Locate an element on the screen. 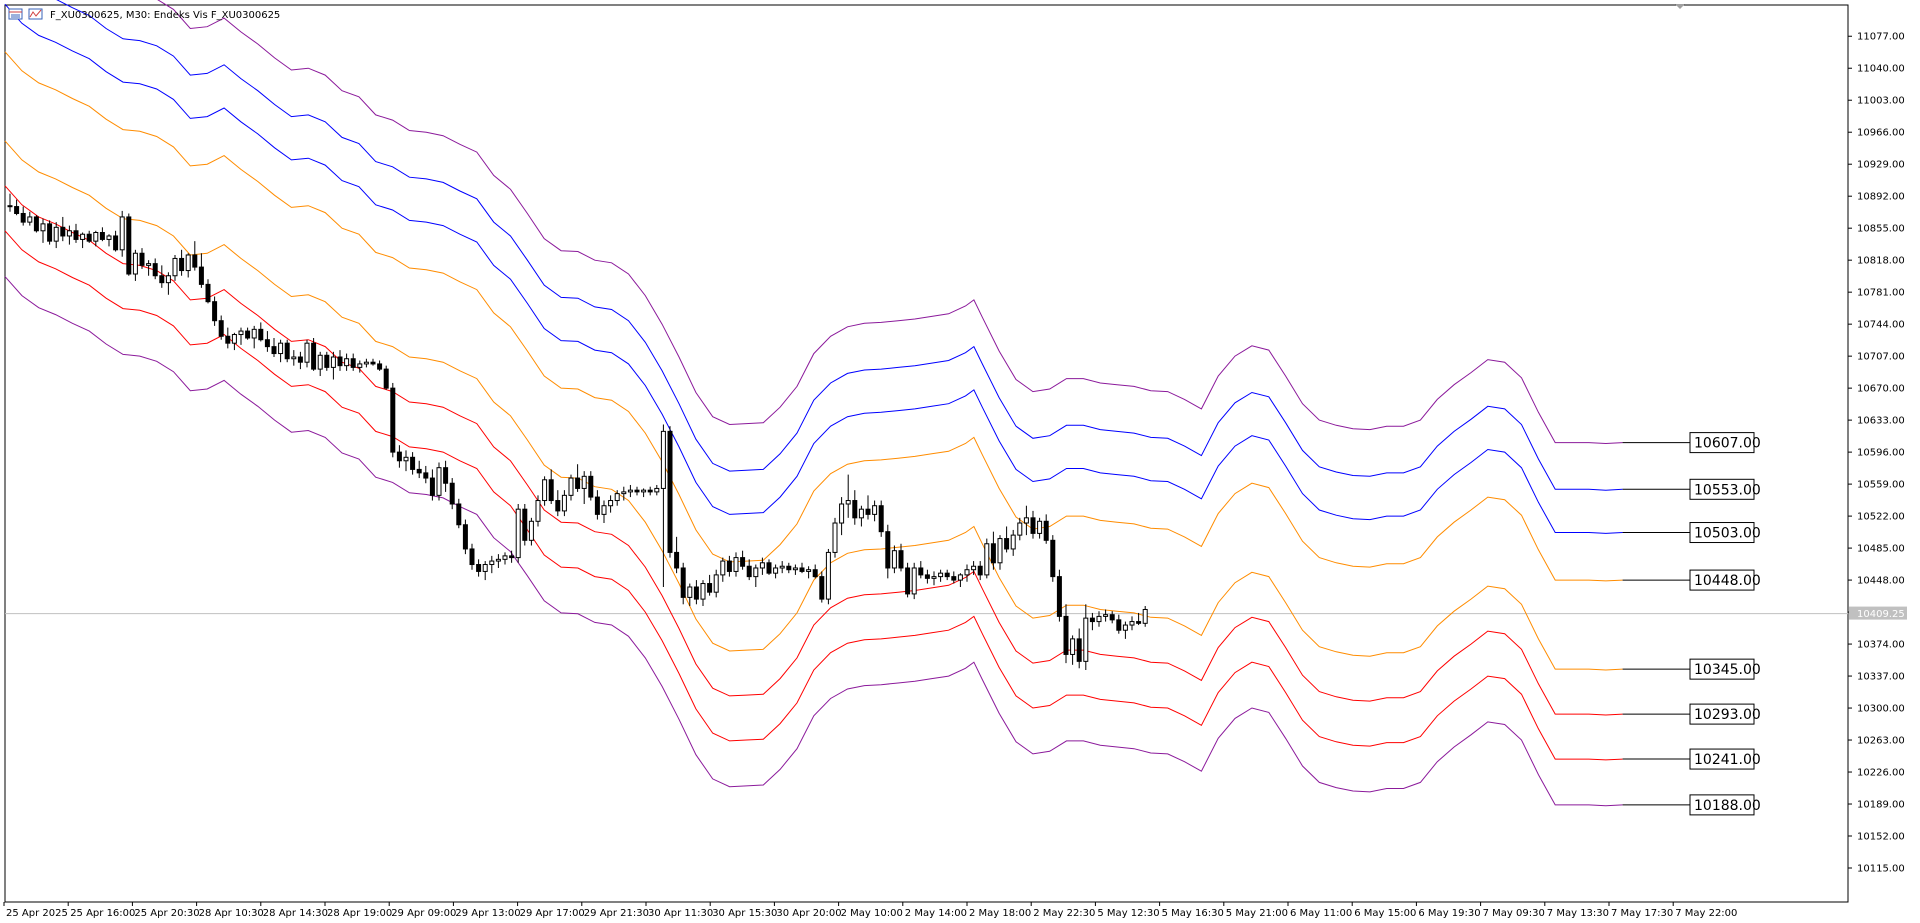 Image resolution: width=1920 pixels, height=923 pixels. x-tick-label: 29 Apr 21:30 is located at coordinates (616, 913).